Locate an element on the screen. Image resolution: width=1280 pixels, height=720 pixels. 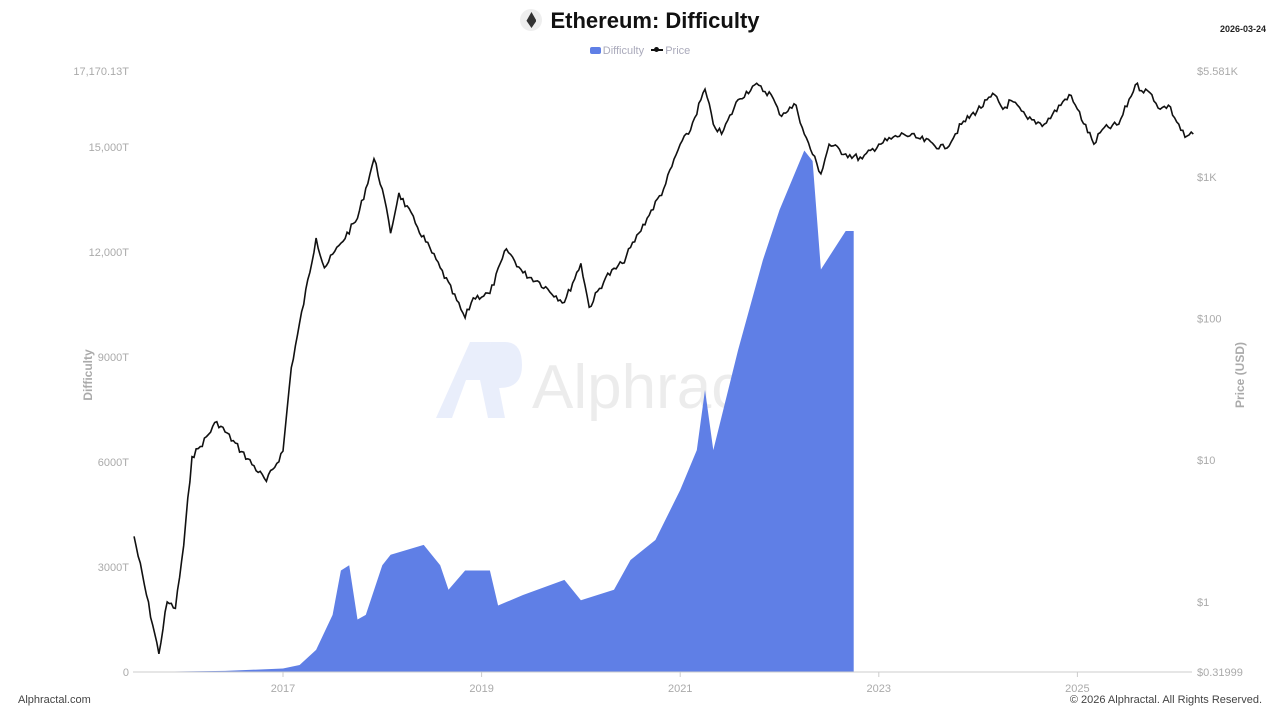
footer-site: Alphractal.com is located at coordinates (54, 700).